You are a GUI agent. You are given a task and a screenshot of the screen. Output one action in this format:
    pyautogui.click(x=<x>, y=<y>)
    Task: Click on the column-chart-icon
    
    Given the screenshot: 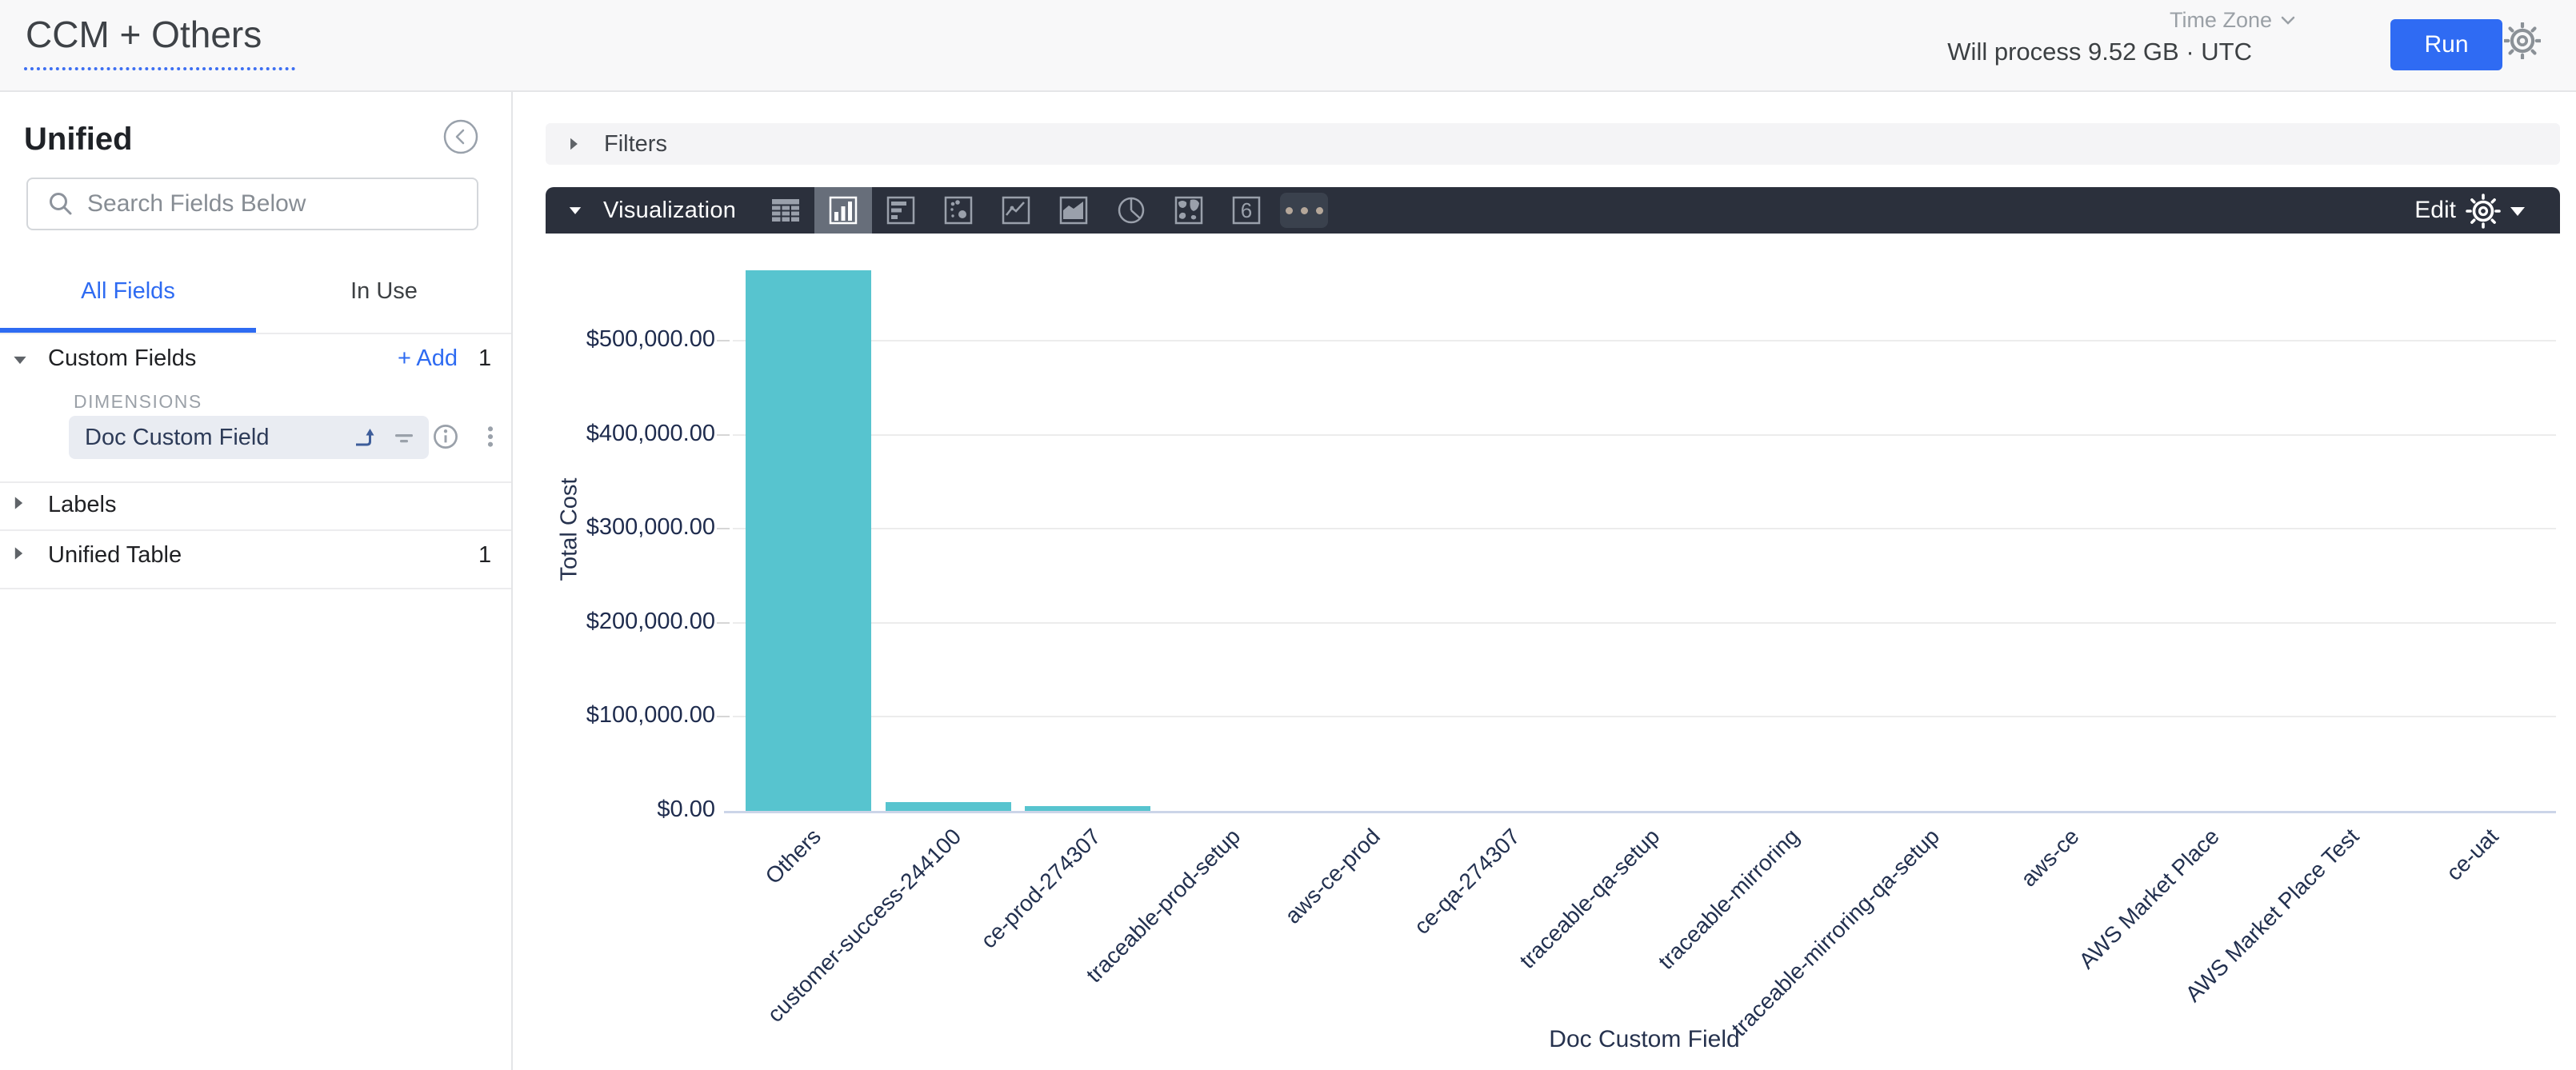 What is the action you would take?
    pyautogui.click(x=843, y=210)
    